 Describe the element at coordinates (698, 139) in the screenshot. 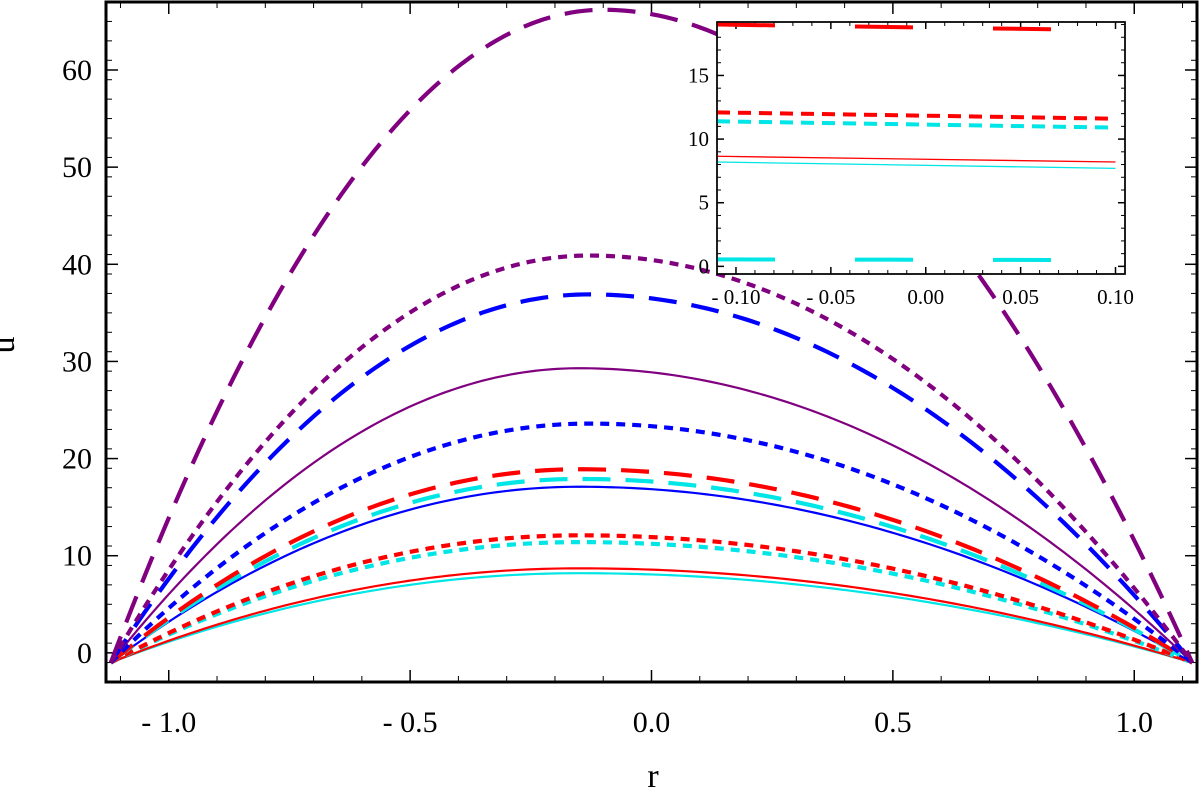

I see `inset-y-tick-label: 10` at that location.